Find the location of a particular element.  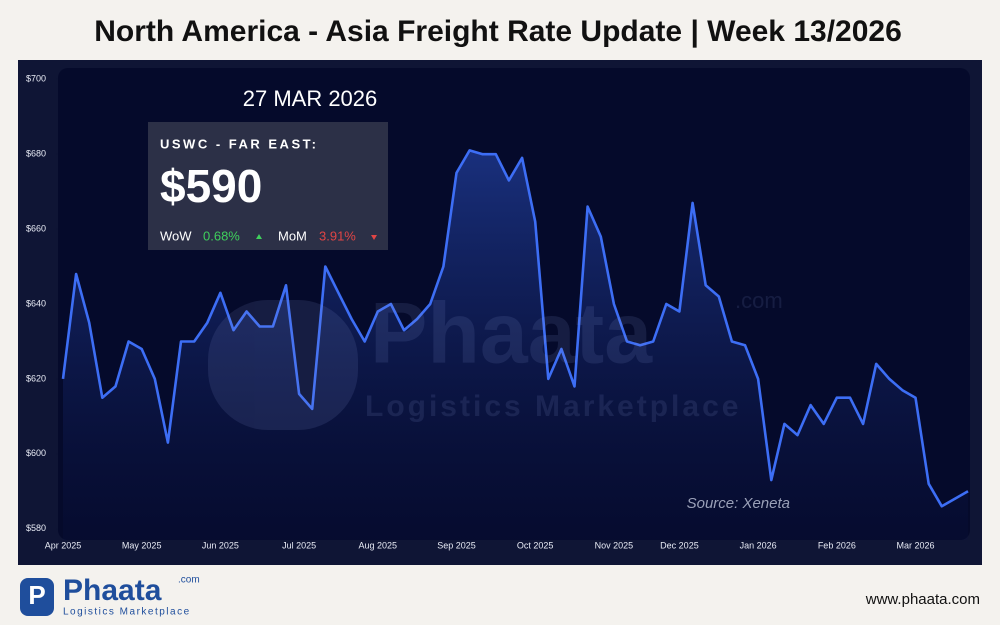

watermark-brand: Phaata is located at coordinates (511, 334).